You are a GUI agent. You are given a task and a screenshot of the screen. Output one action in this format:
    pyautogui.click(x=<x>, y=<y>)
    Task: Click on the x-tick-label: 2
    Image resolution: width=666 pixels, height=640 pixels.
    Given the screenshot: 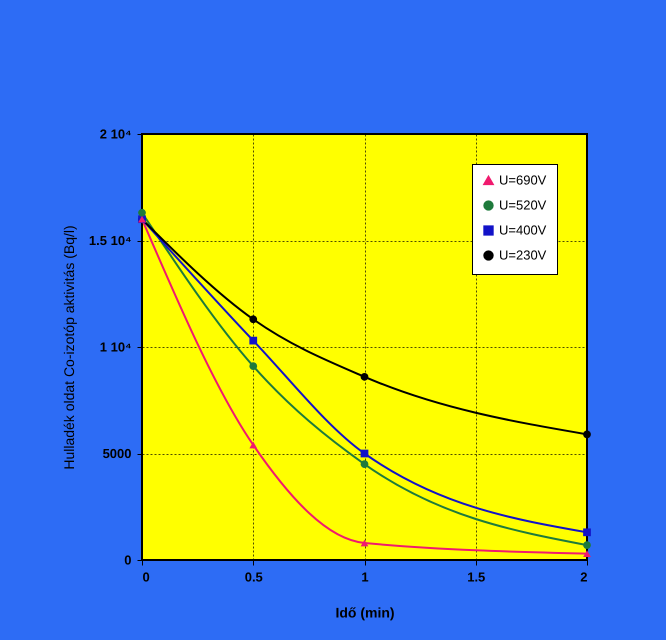 What is the action you would take?
    pyautogui.click(x=584, y=577)
    